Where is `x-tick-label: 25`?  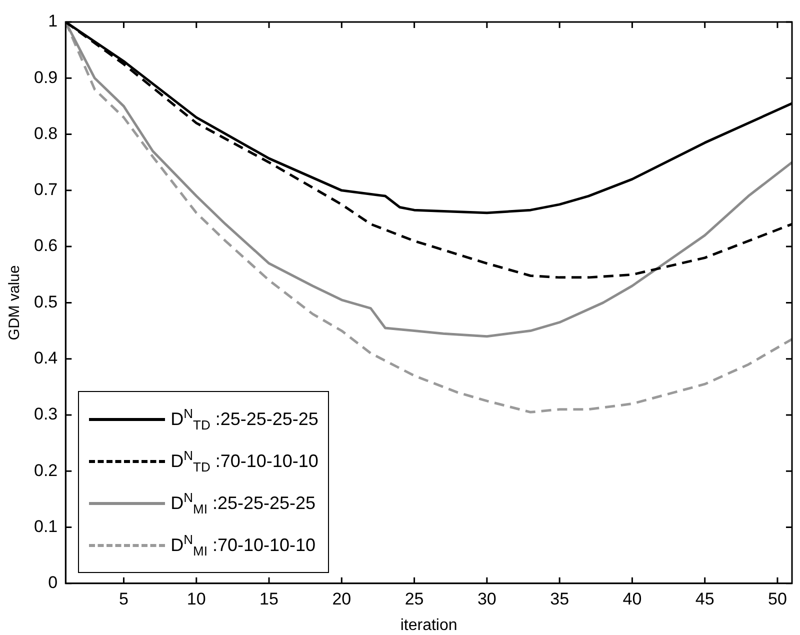 x-tick-label: 25 is located at coordinates (414, 598).